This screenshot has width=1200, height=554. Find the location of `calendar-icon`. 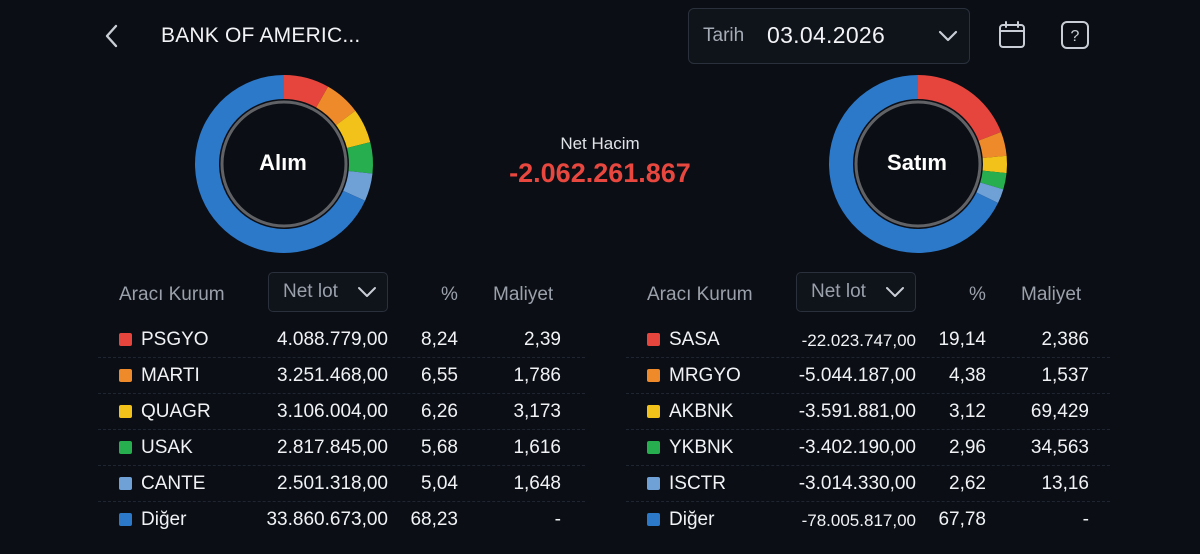

calendar-icon is located at coordinates (1012, 34).